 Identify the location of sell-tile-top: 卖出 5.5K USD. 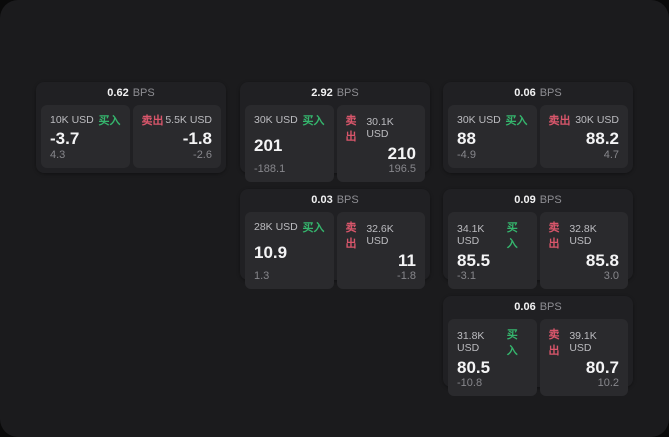
(177, 120).